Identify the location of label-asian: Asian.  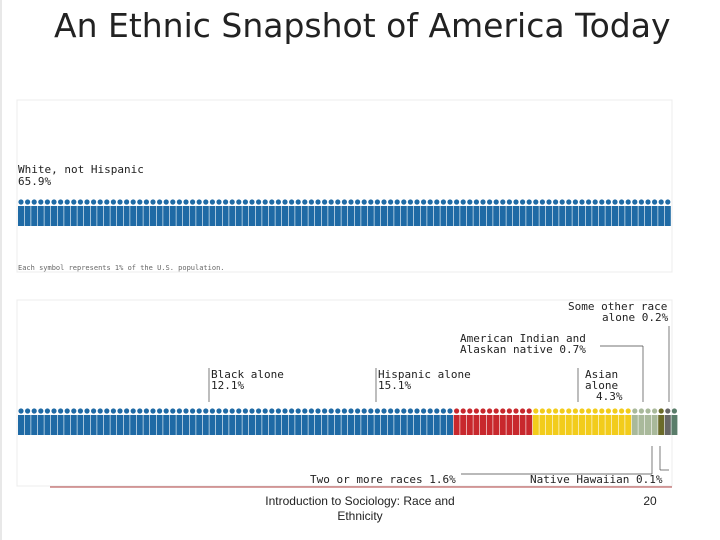
(601, 374).